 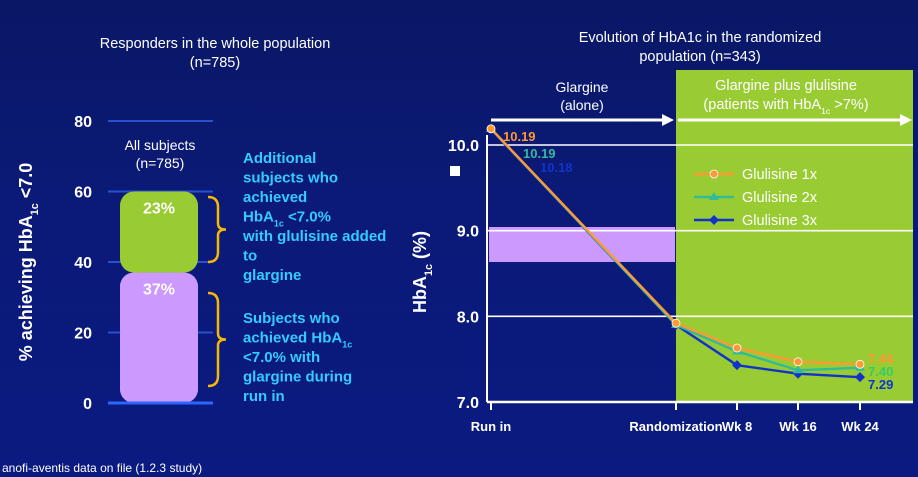 I want to click on start-label-glulisine-3x: 10.18, so click(x=556, y=167).